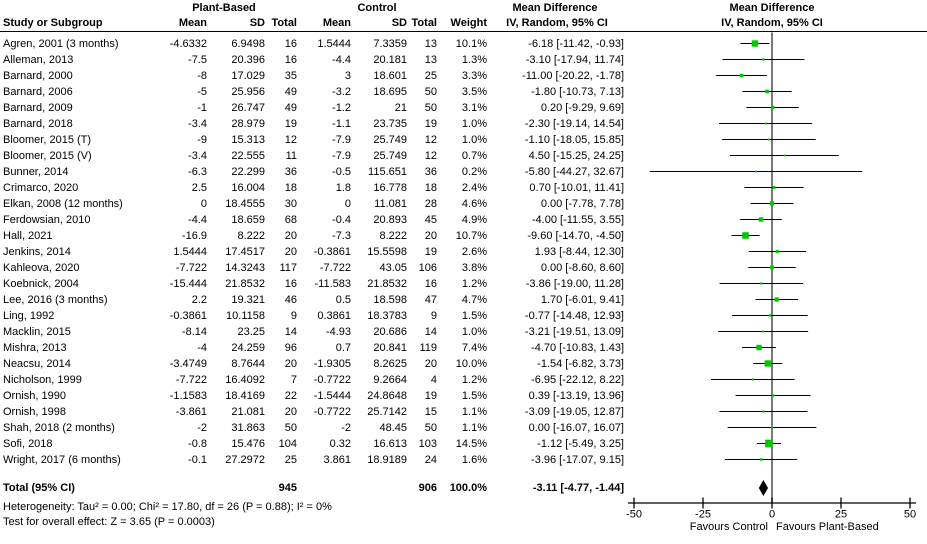 Image resolution: width=927 pixels, height=544 pixels. What do you see at coordinates (474, 427) in the screenshot?
I see `weight: 1.1%` at bounding box center [474, 427].